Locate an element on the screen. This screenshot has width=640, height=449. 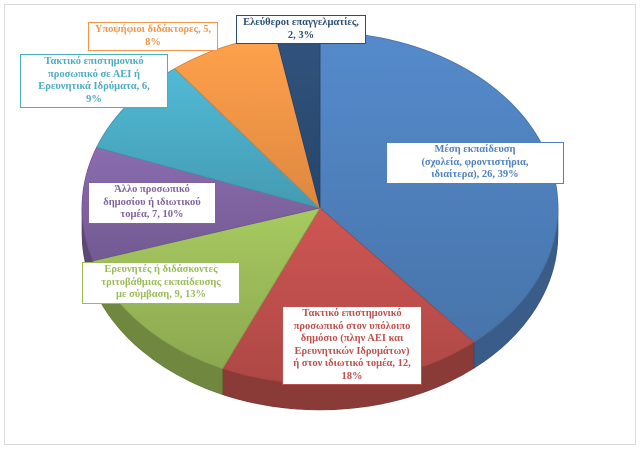
data-label-7: Ελεύθεροι επαγγελματίες, 2, 3% is located at coordinates (301, 29).